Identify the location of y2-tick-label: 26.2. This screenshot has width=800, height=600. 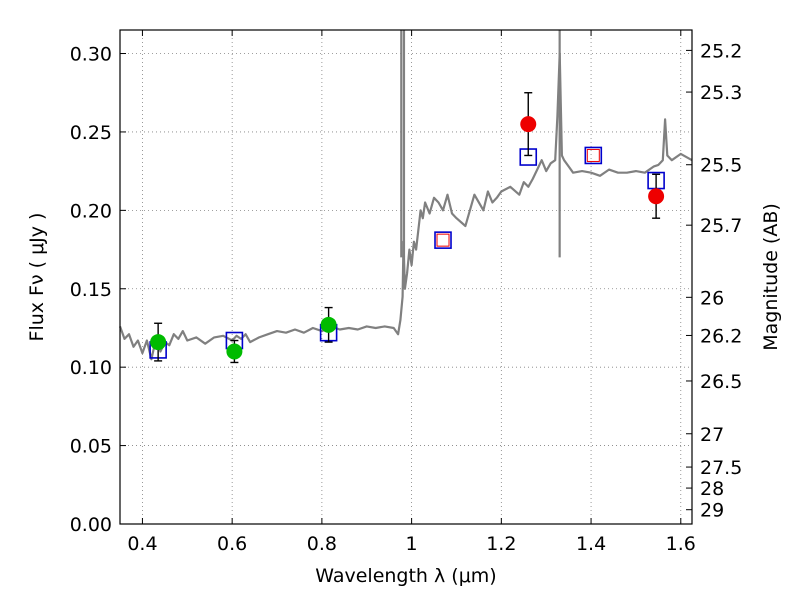
(721, 336).